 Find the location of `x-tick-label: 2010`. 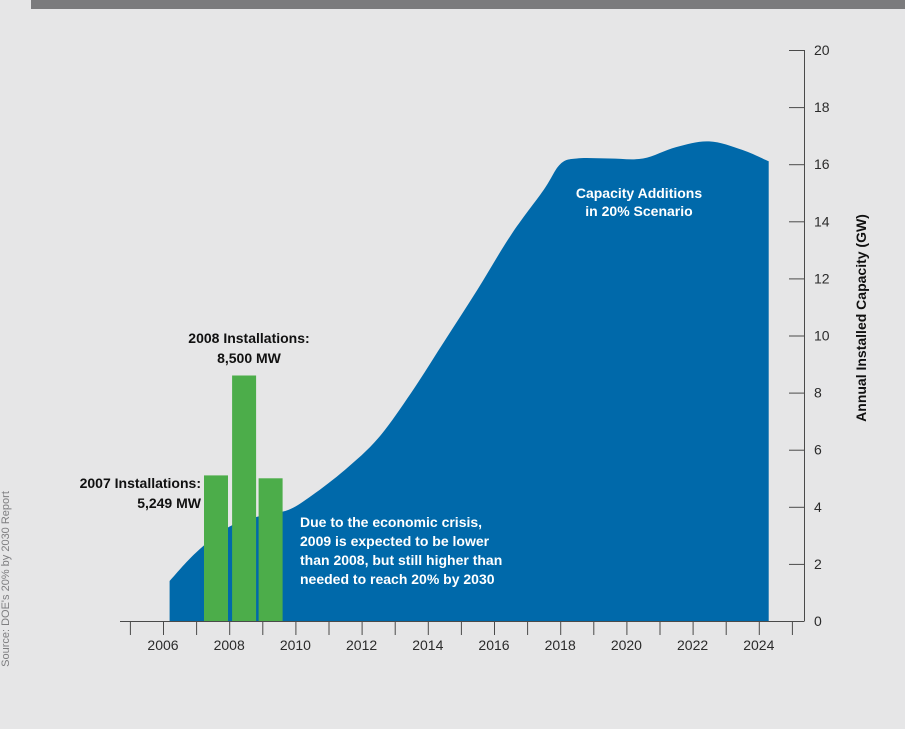

x-tick-label: 2010 is located at coordinates (295, 645).